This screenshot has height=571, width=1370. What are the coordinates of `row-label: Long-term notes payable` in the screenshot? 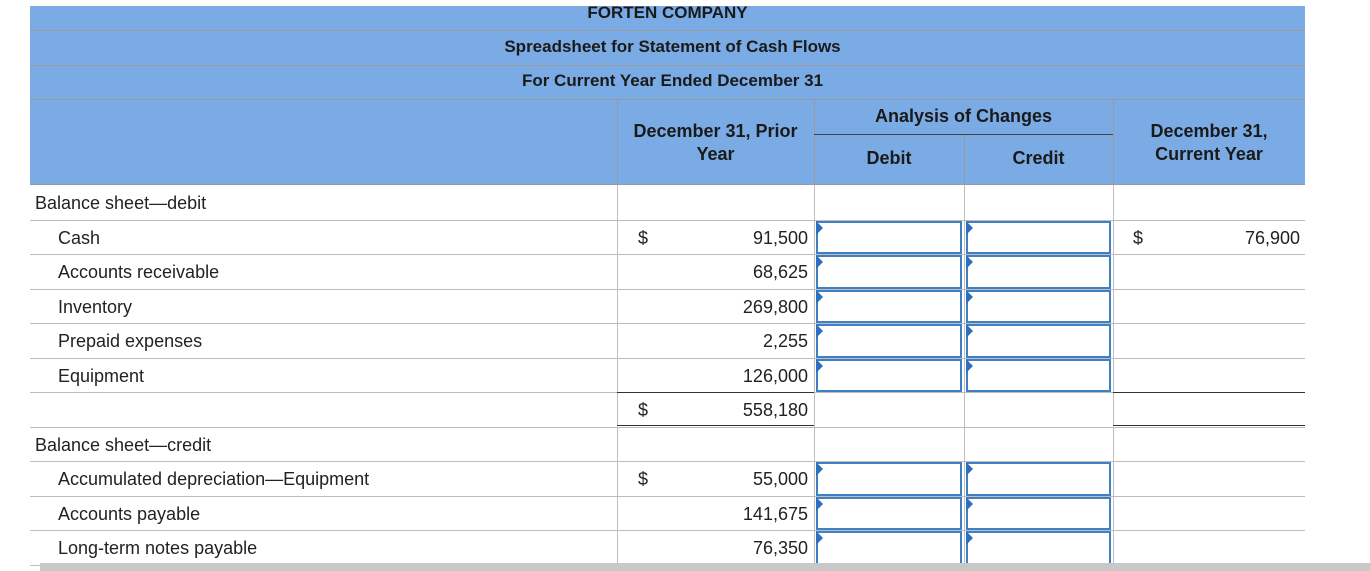 It's located at (158, 548).